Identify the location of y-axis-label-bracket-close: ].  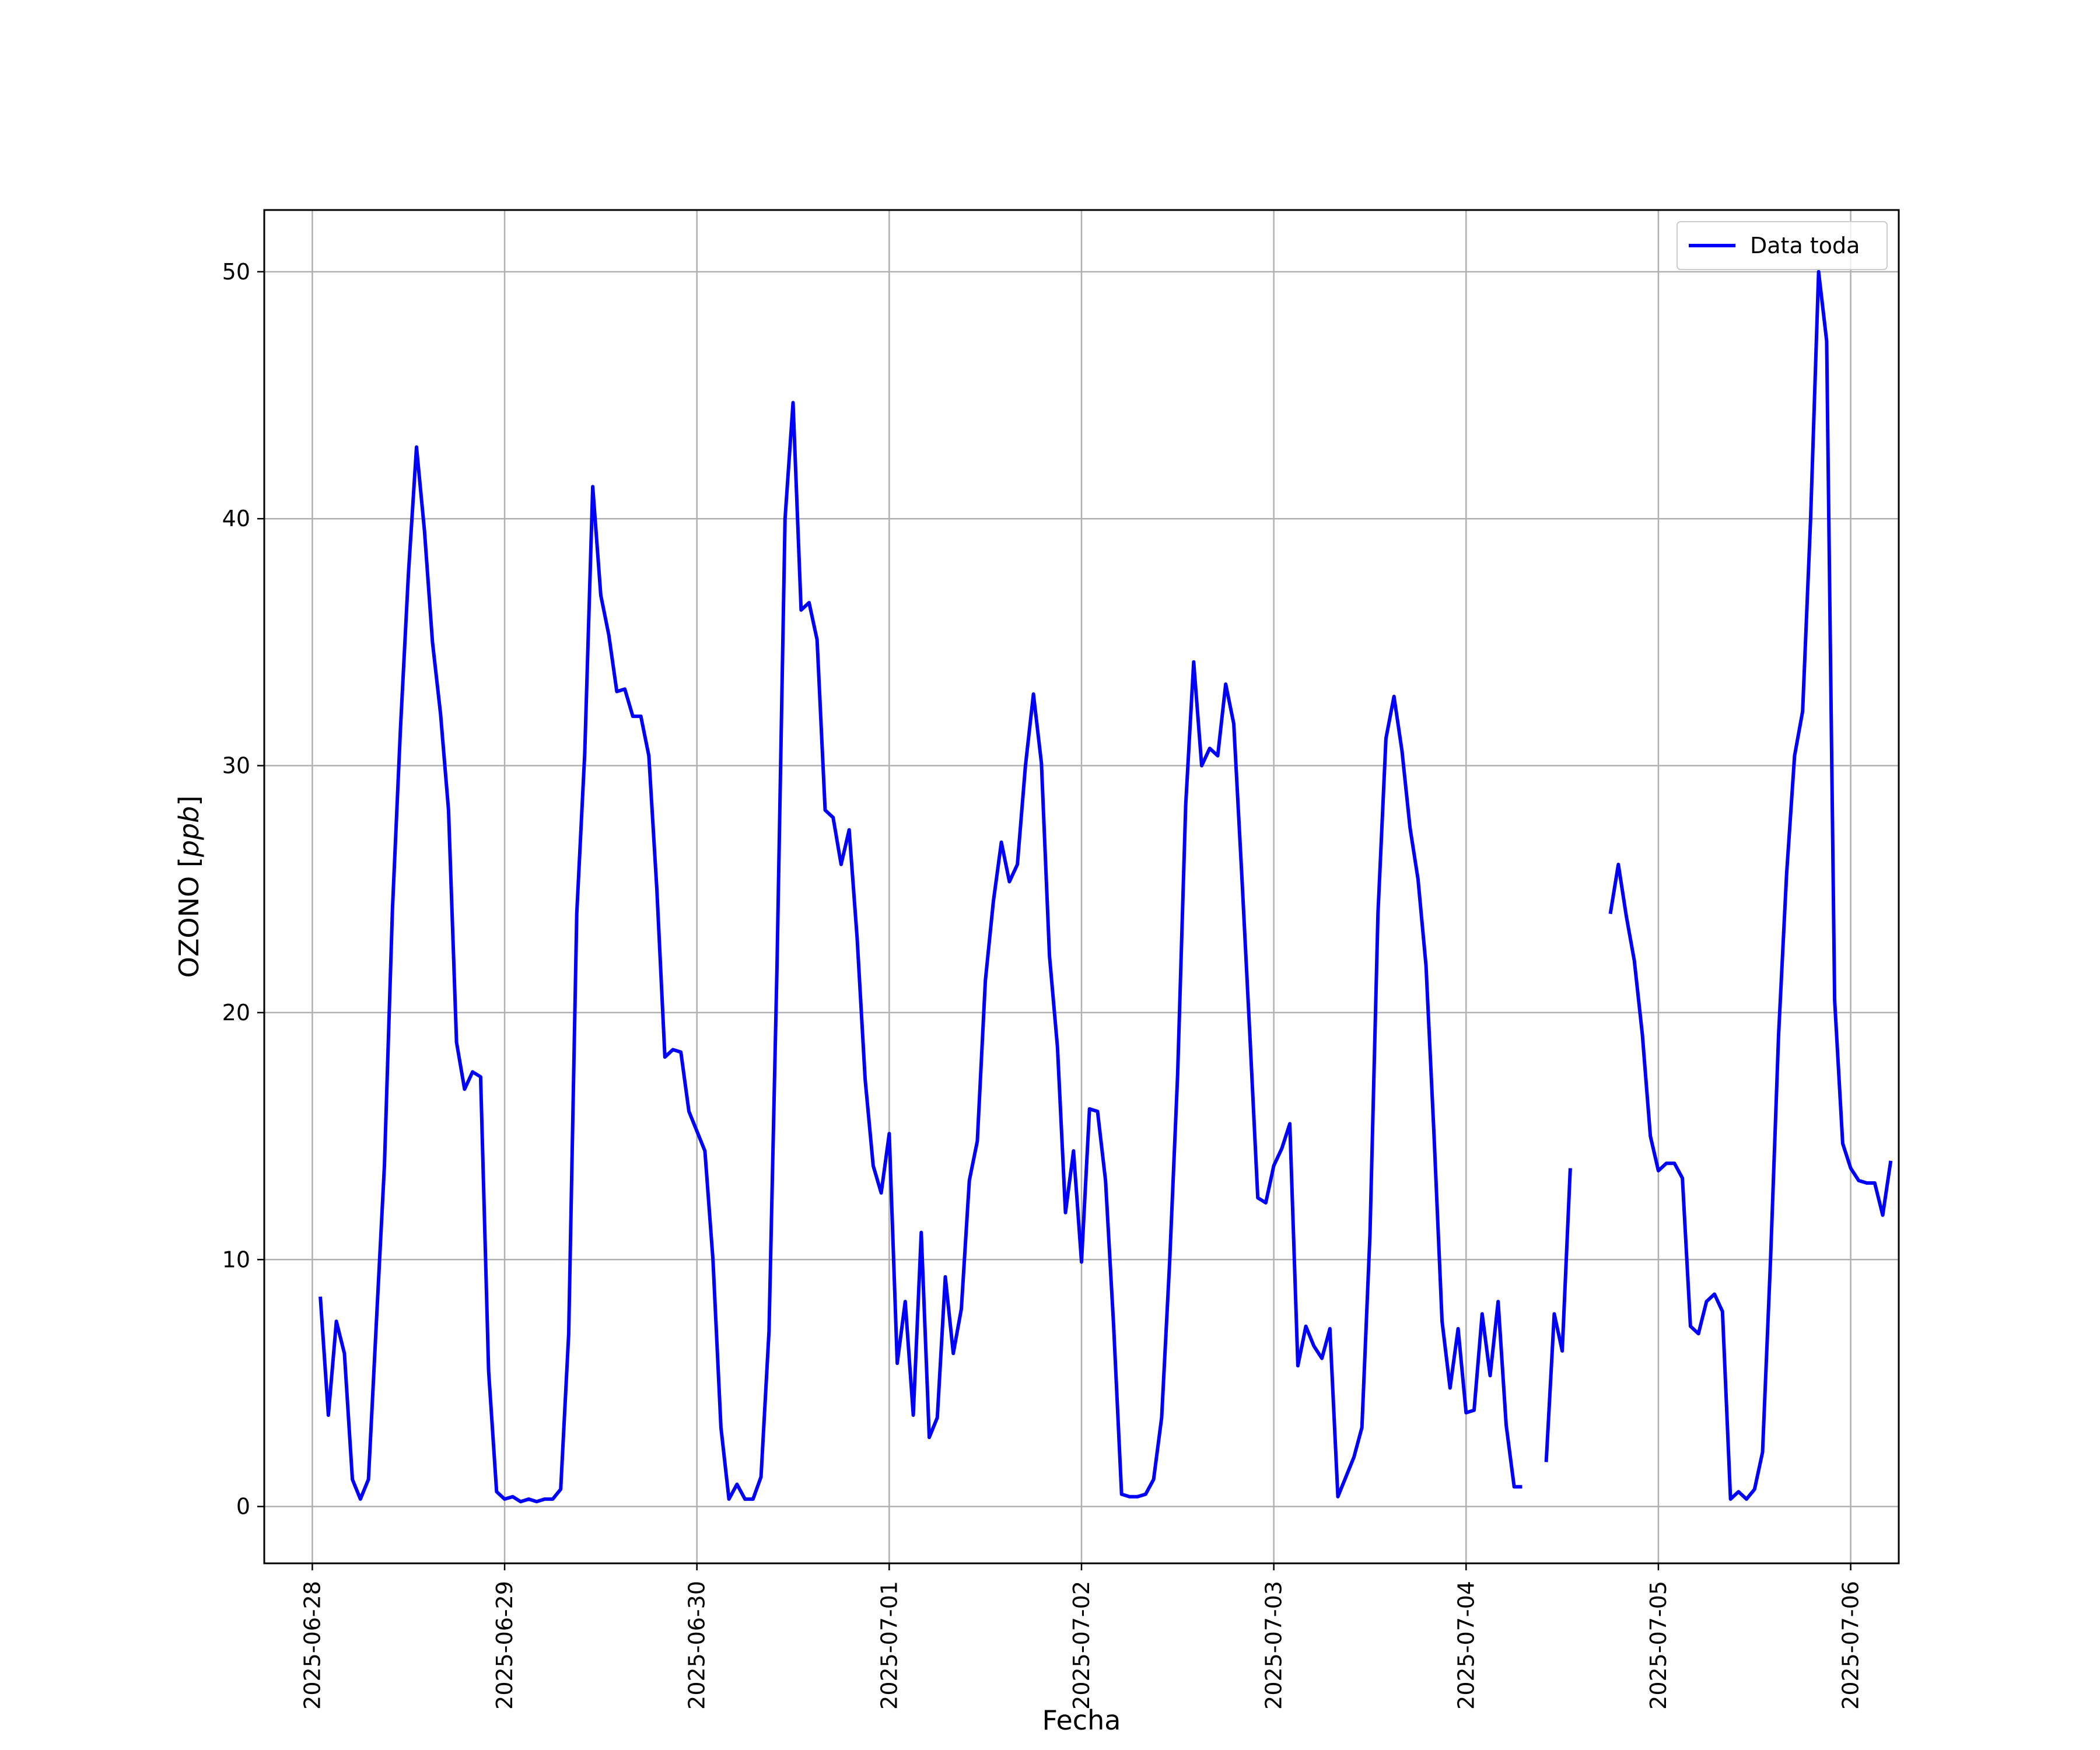
(189, 801).